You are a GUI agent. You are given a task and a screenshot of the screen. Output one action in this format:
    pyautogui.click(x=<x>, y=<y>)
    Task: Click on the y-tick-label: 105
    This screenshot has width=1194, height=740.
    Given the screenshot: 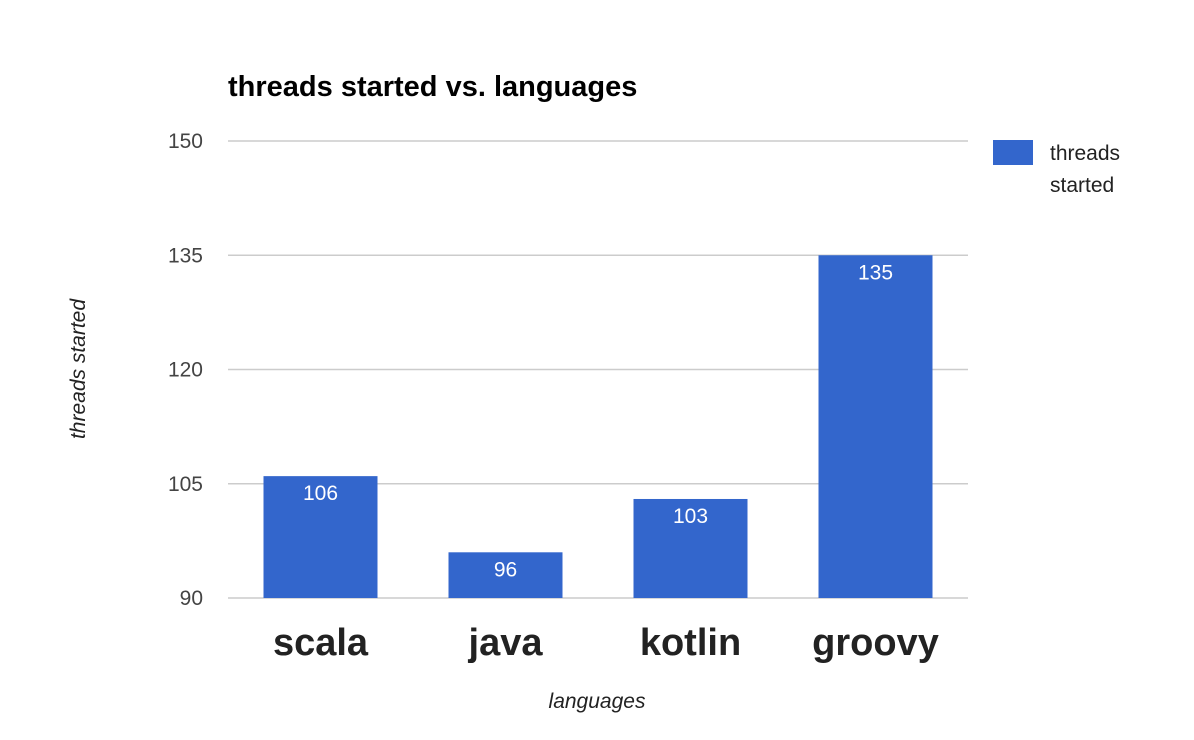 What is the action you would take?
    pyautogui.click(x=185, y=484)
    